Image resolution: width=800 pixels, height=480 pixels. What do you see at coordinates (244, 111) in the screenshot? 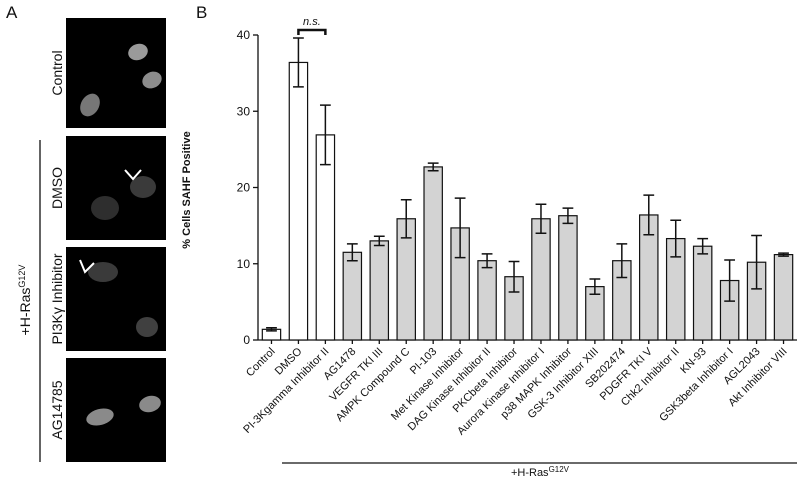
I see `y-tick-label: 30` at bounding box center [244, 111].